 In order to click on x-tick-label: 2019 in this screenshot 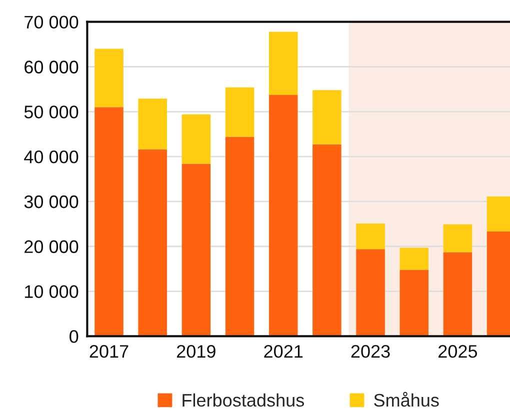, I will do `click(196, 351)`.